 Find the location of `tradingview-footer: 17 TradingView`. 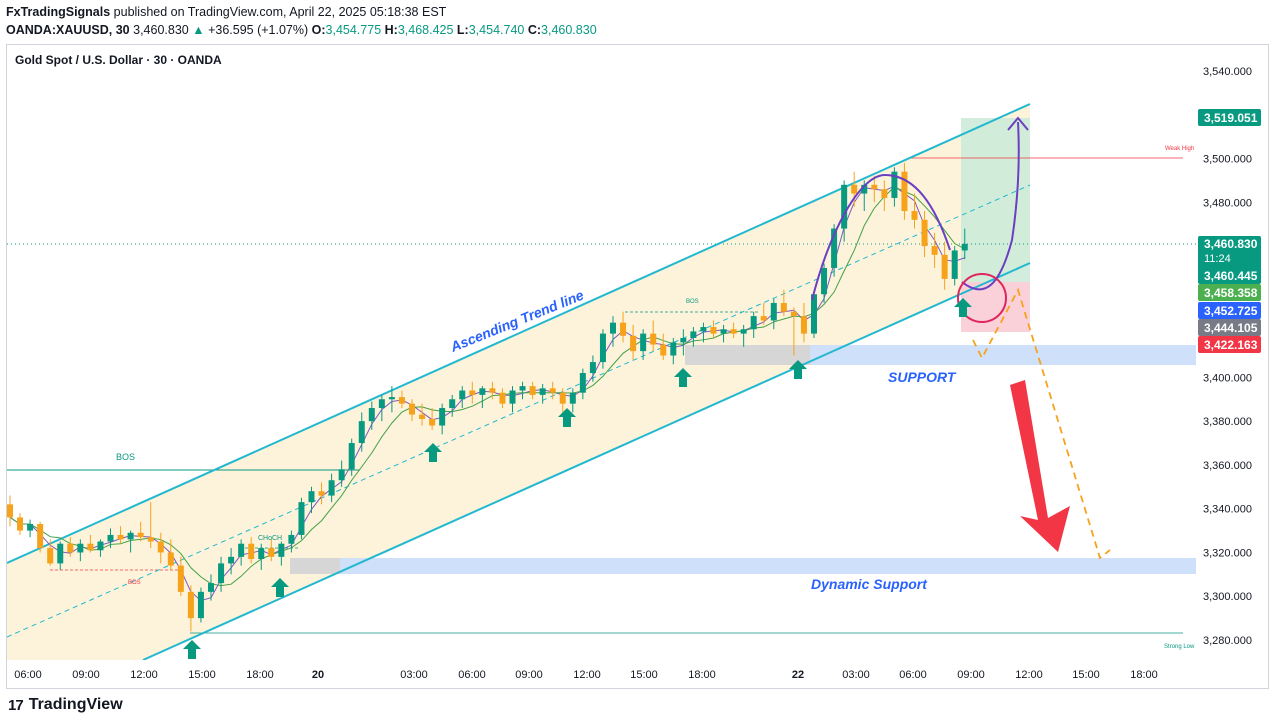

tradingview-footer: 17 TradingView is located at coordinates (65, 705).